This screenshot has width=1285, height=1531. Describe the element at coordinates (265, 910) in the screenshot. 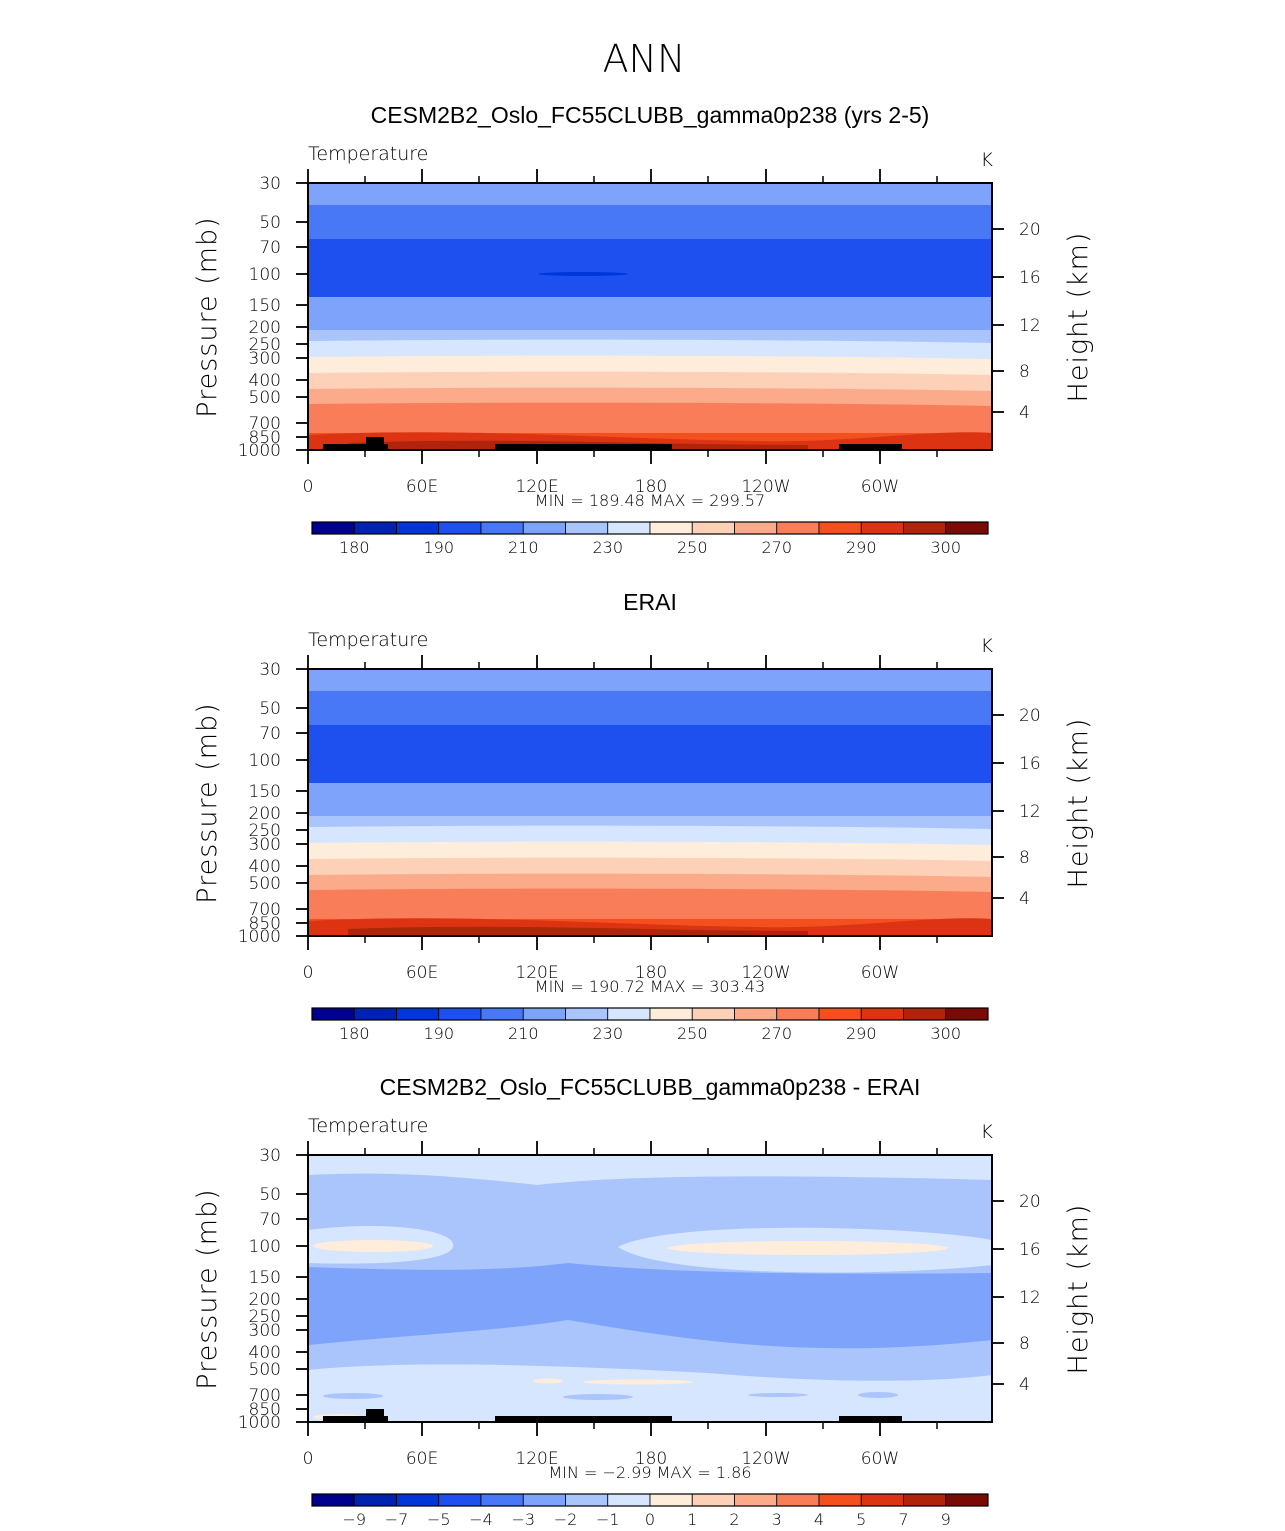

I see `y-tick-label: 700` at that location.